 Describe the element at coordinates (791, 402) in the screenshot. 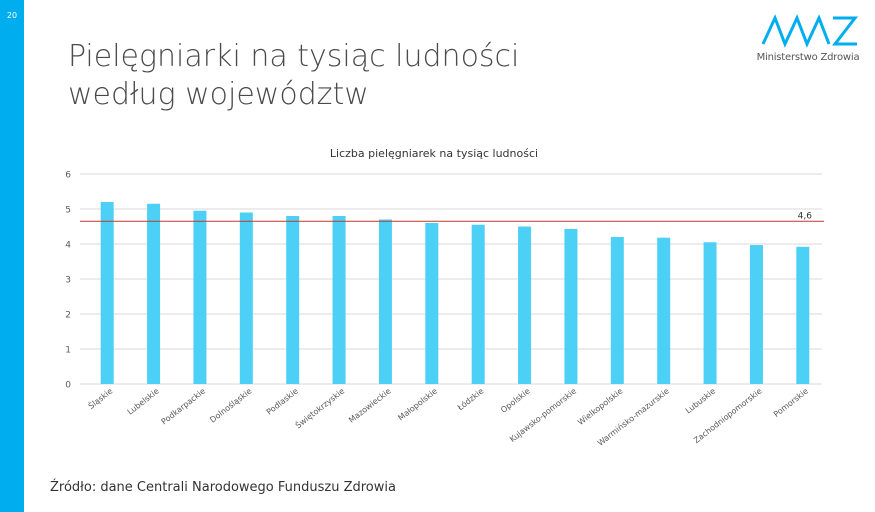

I see `x-tick-label: Pomorskie` at that location.